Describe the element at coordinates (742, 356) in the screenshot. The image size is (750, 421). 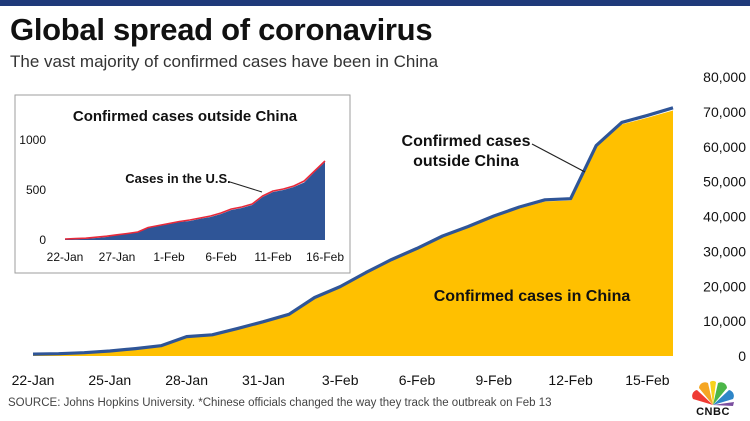
I see `main-y-tick-label: 0` at that location.